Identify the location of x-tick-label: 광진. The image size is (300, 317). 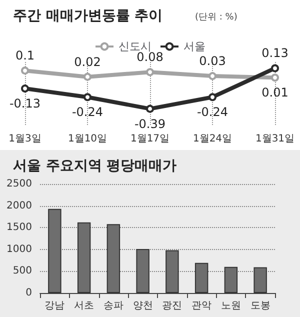
(172, 306).